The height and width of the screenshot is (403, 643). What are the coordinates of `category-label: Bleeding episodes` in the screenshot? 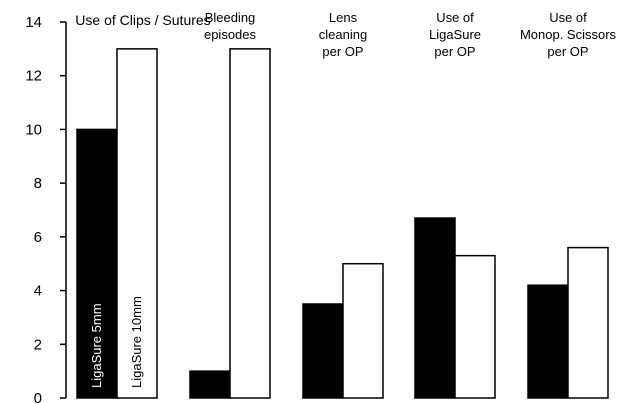 It's located at (230, 26).